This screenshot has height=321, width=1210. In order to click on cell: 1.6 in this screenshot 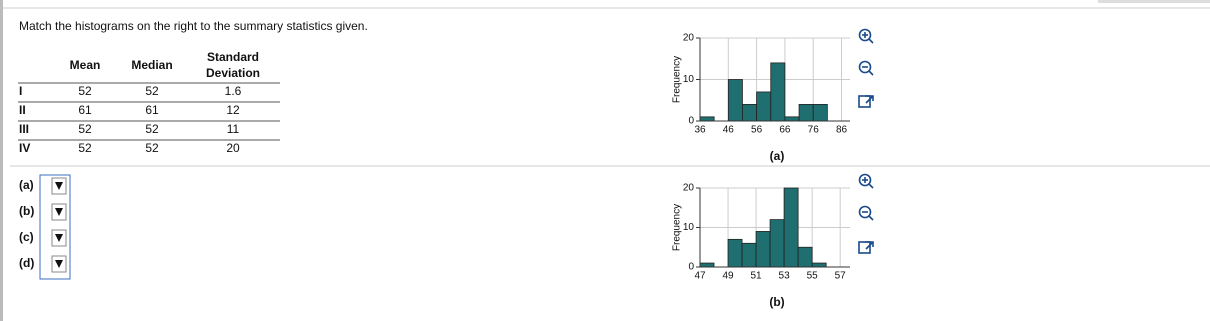, I will do `click(233, 91)`.